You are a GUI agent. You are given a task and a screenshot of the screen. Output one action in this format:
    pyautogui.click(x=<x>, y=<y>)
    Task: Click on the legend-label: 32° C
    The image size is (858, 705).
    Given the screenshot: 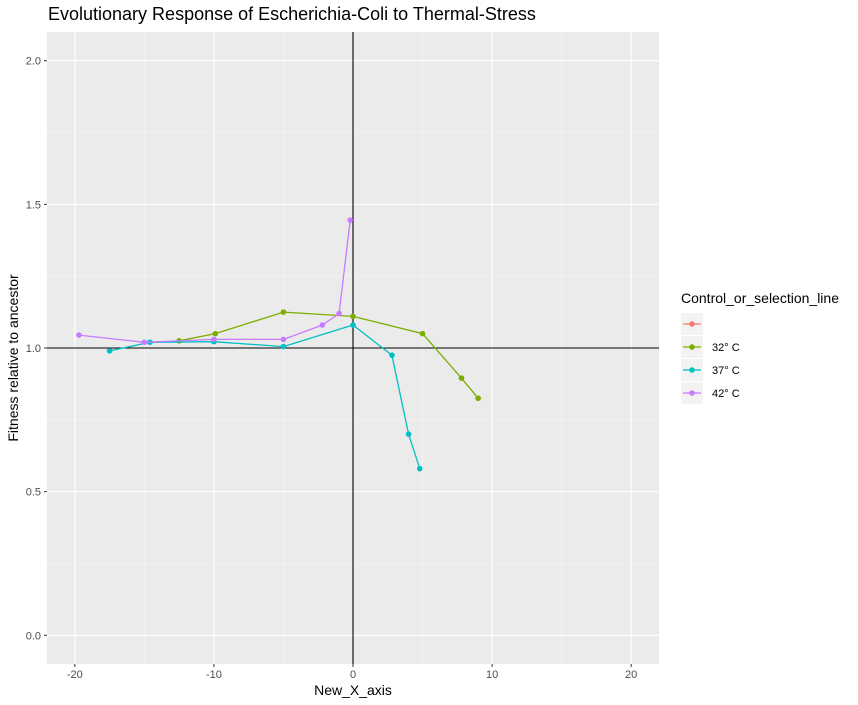 What is the action you would take?
    pyautogui.click(x=726, y=348)
    